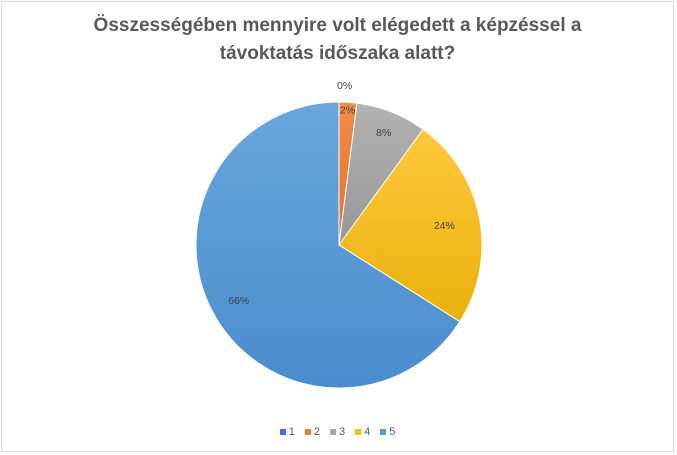 This screenshot has height=455, width=677. What do you see at coordinates (238, 301) in the screenshot?
I see `pie-label-5: 66%` at bounding box center [238, 301].